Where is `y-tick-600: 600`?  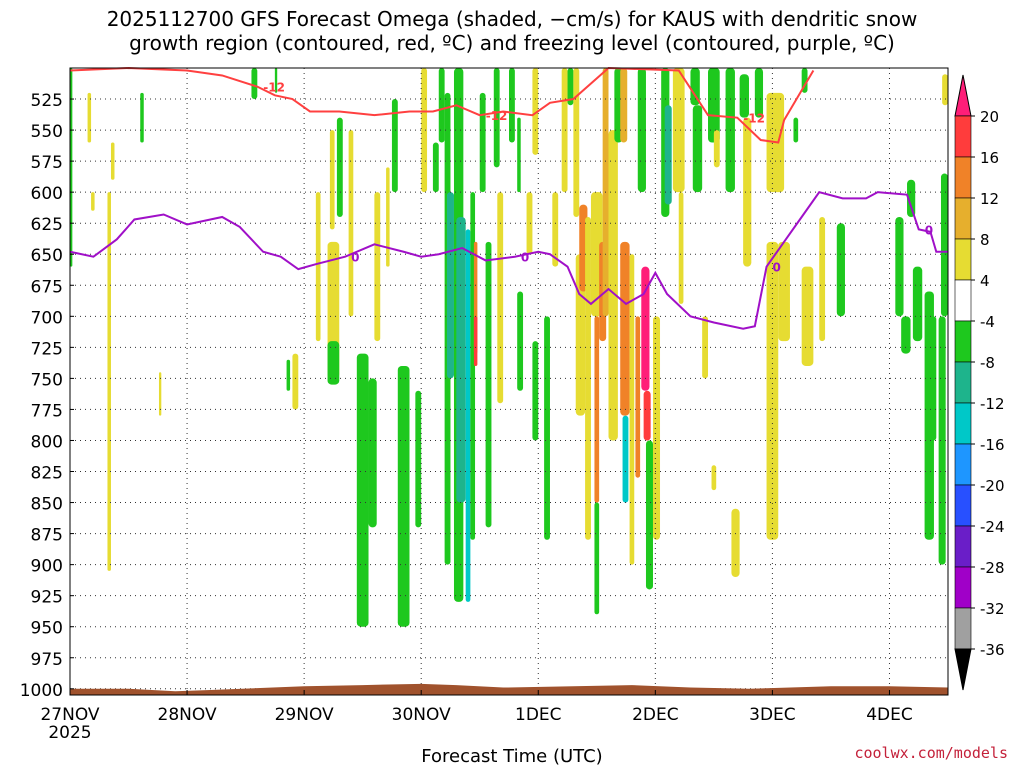 y-tick-600: 600 is located at coordinates (47, 194).